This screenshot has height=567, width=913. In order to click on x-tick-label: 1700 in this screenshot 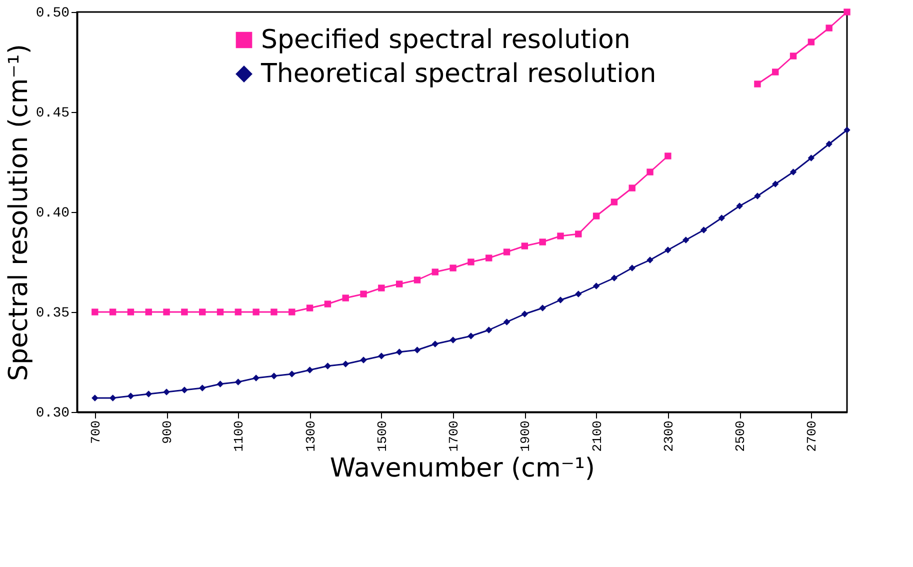, I will do `click(454, 436)`.